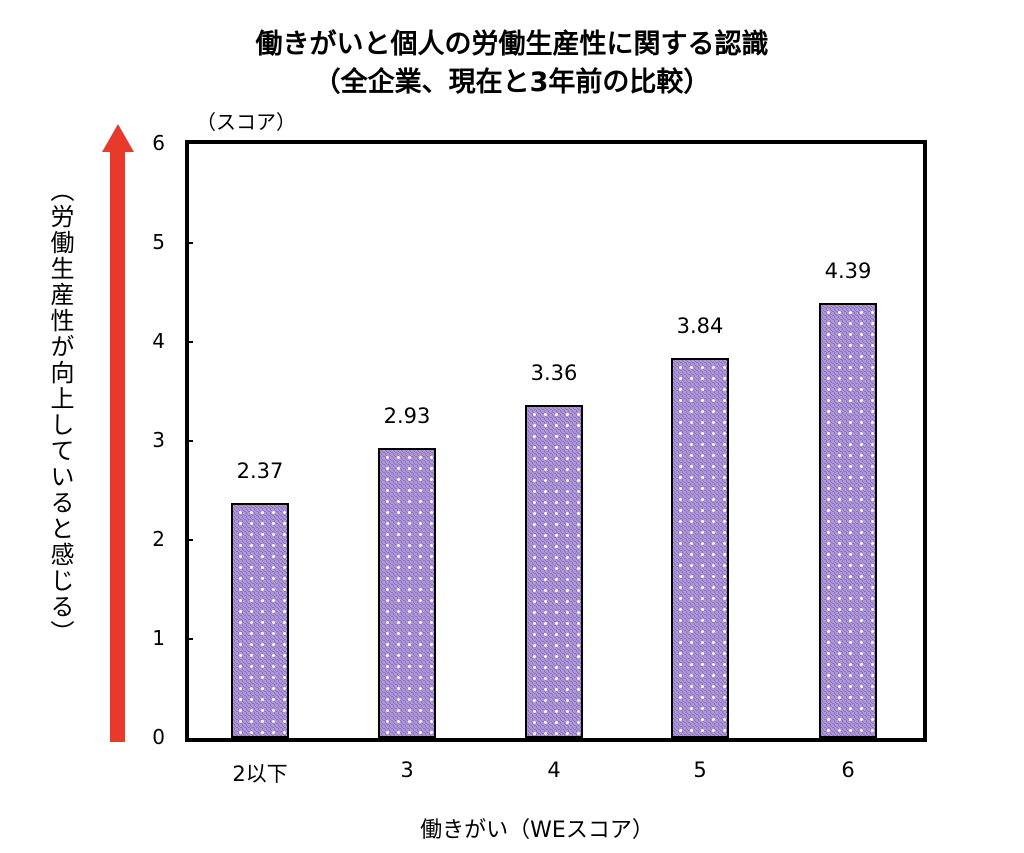 The image size is (1024, 853). I want to click on x-tick-label: 6, so click(848, 770).